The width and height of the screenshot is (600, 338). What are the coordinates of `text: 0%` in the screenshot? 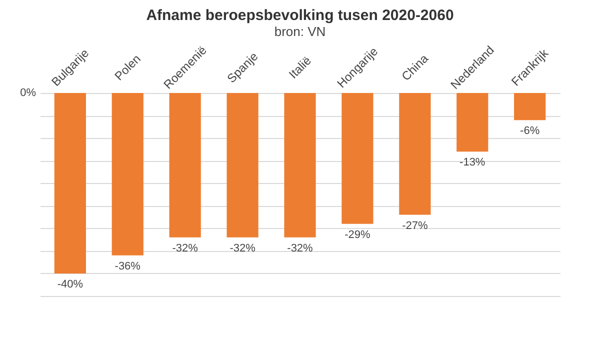 It's located at (28, 93).